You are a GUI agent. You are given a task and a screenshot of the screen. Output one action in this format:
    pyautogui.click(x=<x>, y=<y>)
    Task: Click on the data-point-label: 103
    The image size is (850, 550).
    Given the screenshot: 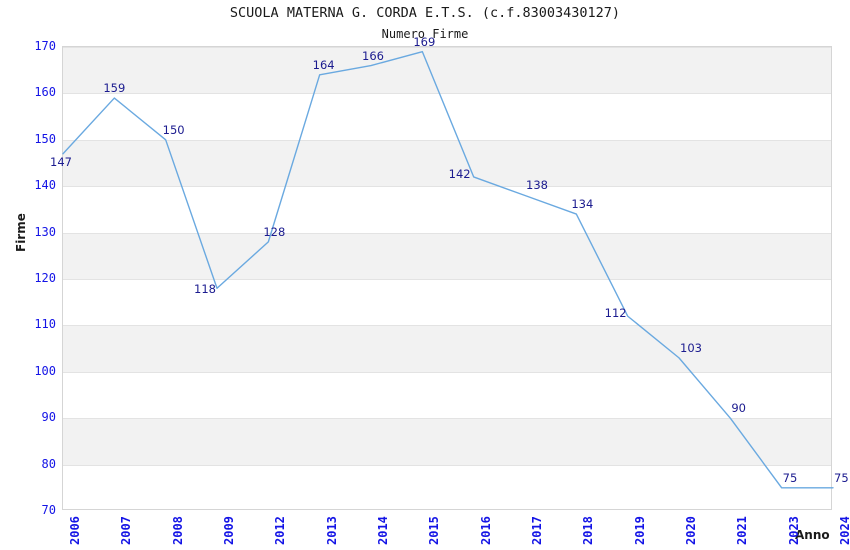 What is the action you would take?
    pyautogui.click(x=691, y=347)
    